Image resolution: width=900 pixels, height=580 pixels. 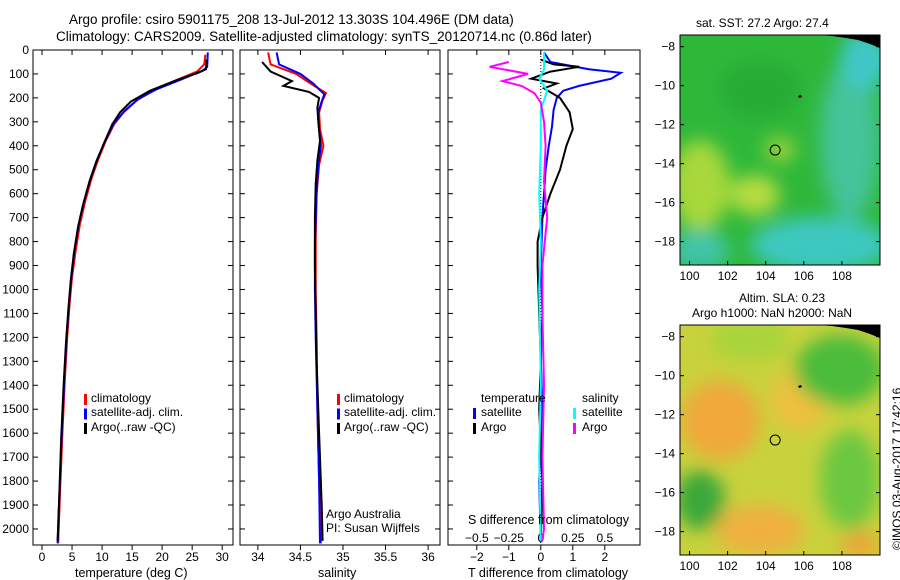 I want to click on series-salinity-argo, so click(x=519, y=301).